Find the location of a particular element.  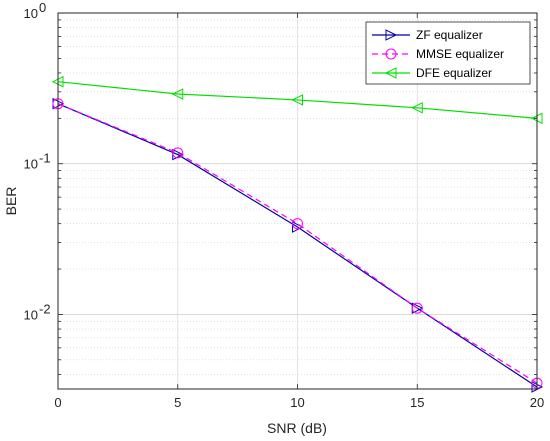

legend: ZF equalizer MMSE equalizer DFE equalizer is located at coordinates (448, 53).